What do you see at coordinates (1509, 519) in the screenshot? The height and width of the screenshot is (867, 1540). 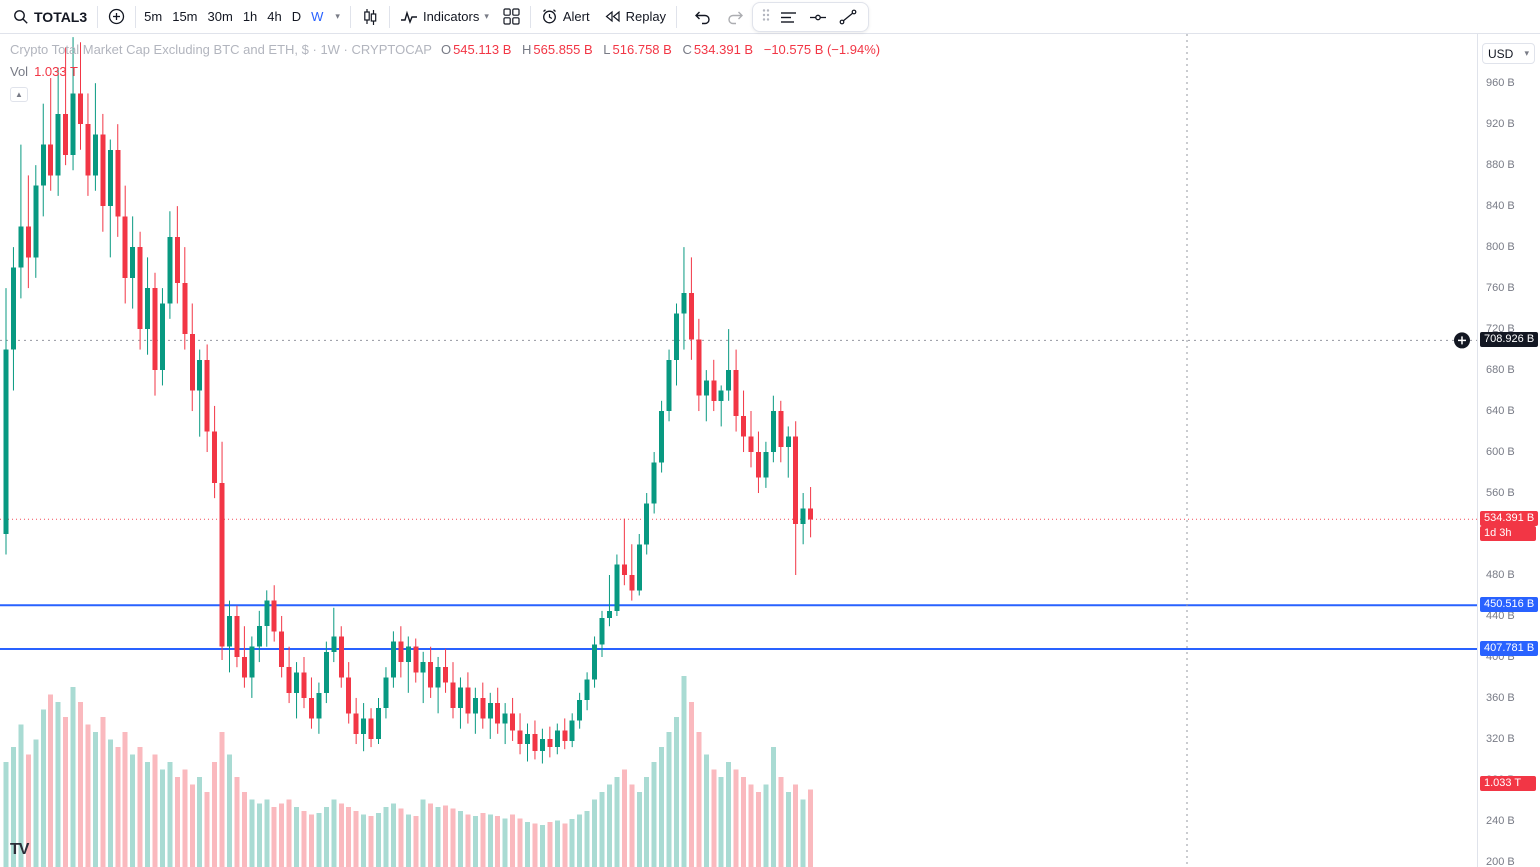 I see `last-price-label: 534.391 B` at bounding box center [1509, 519].